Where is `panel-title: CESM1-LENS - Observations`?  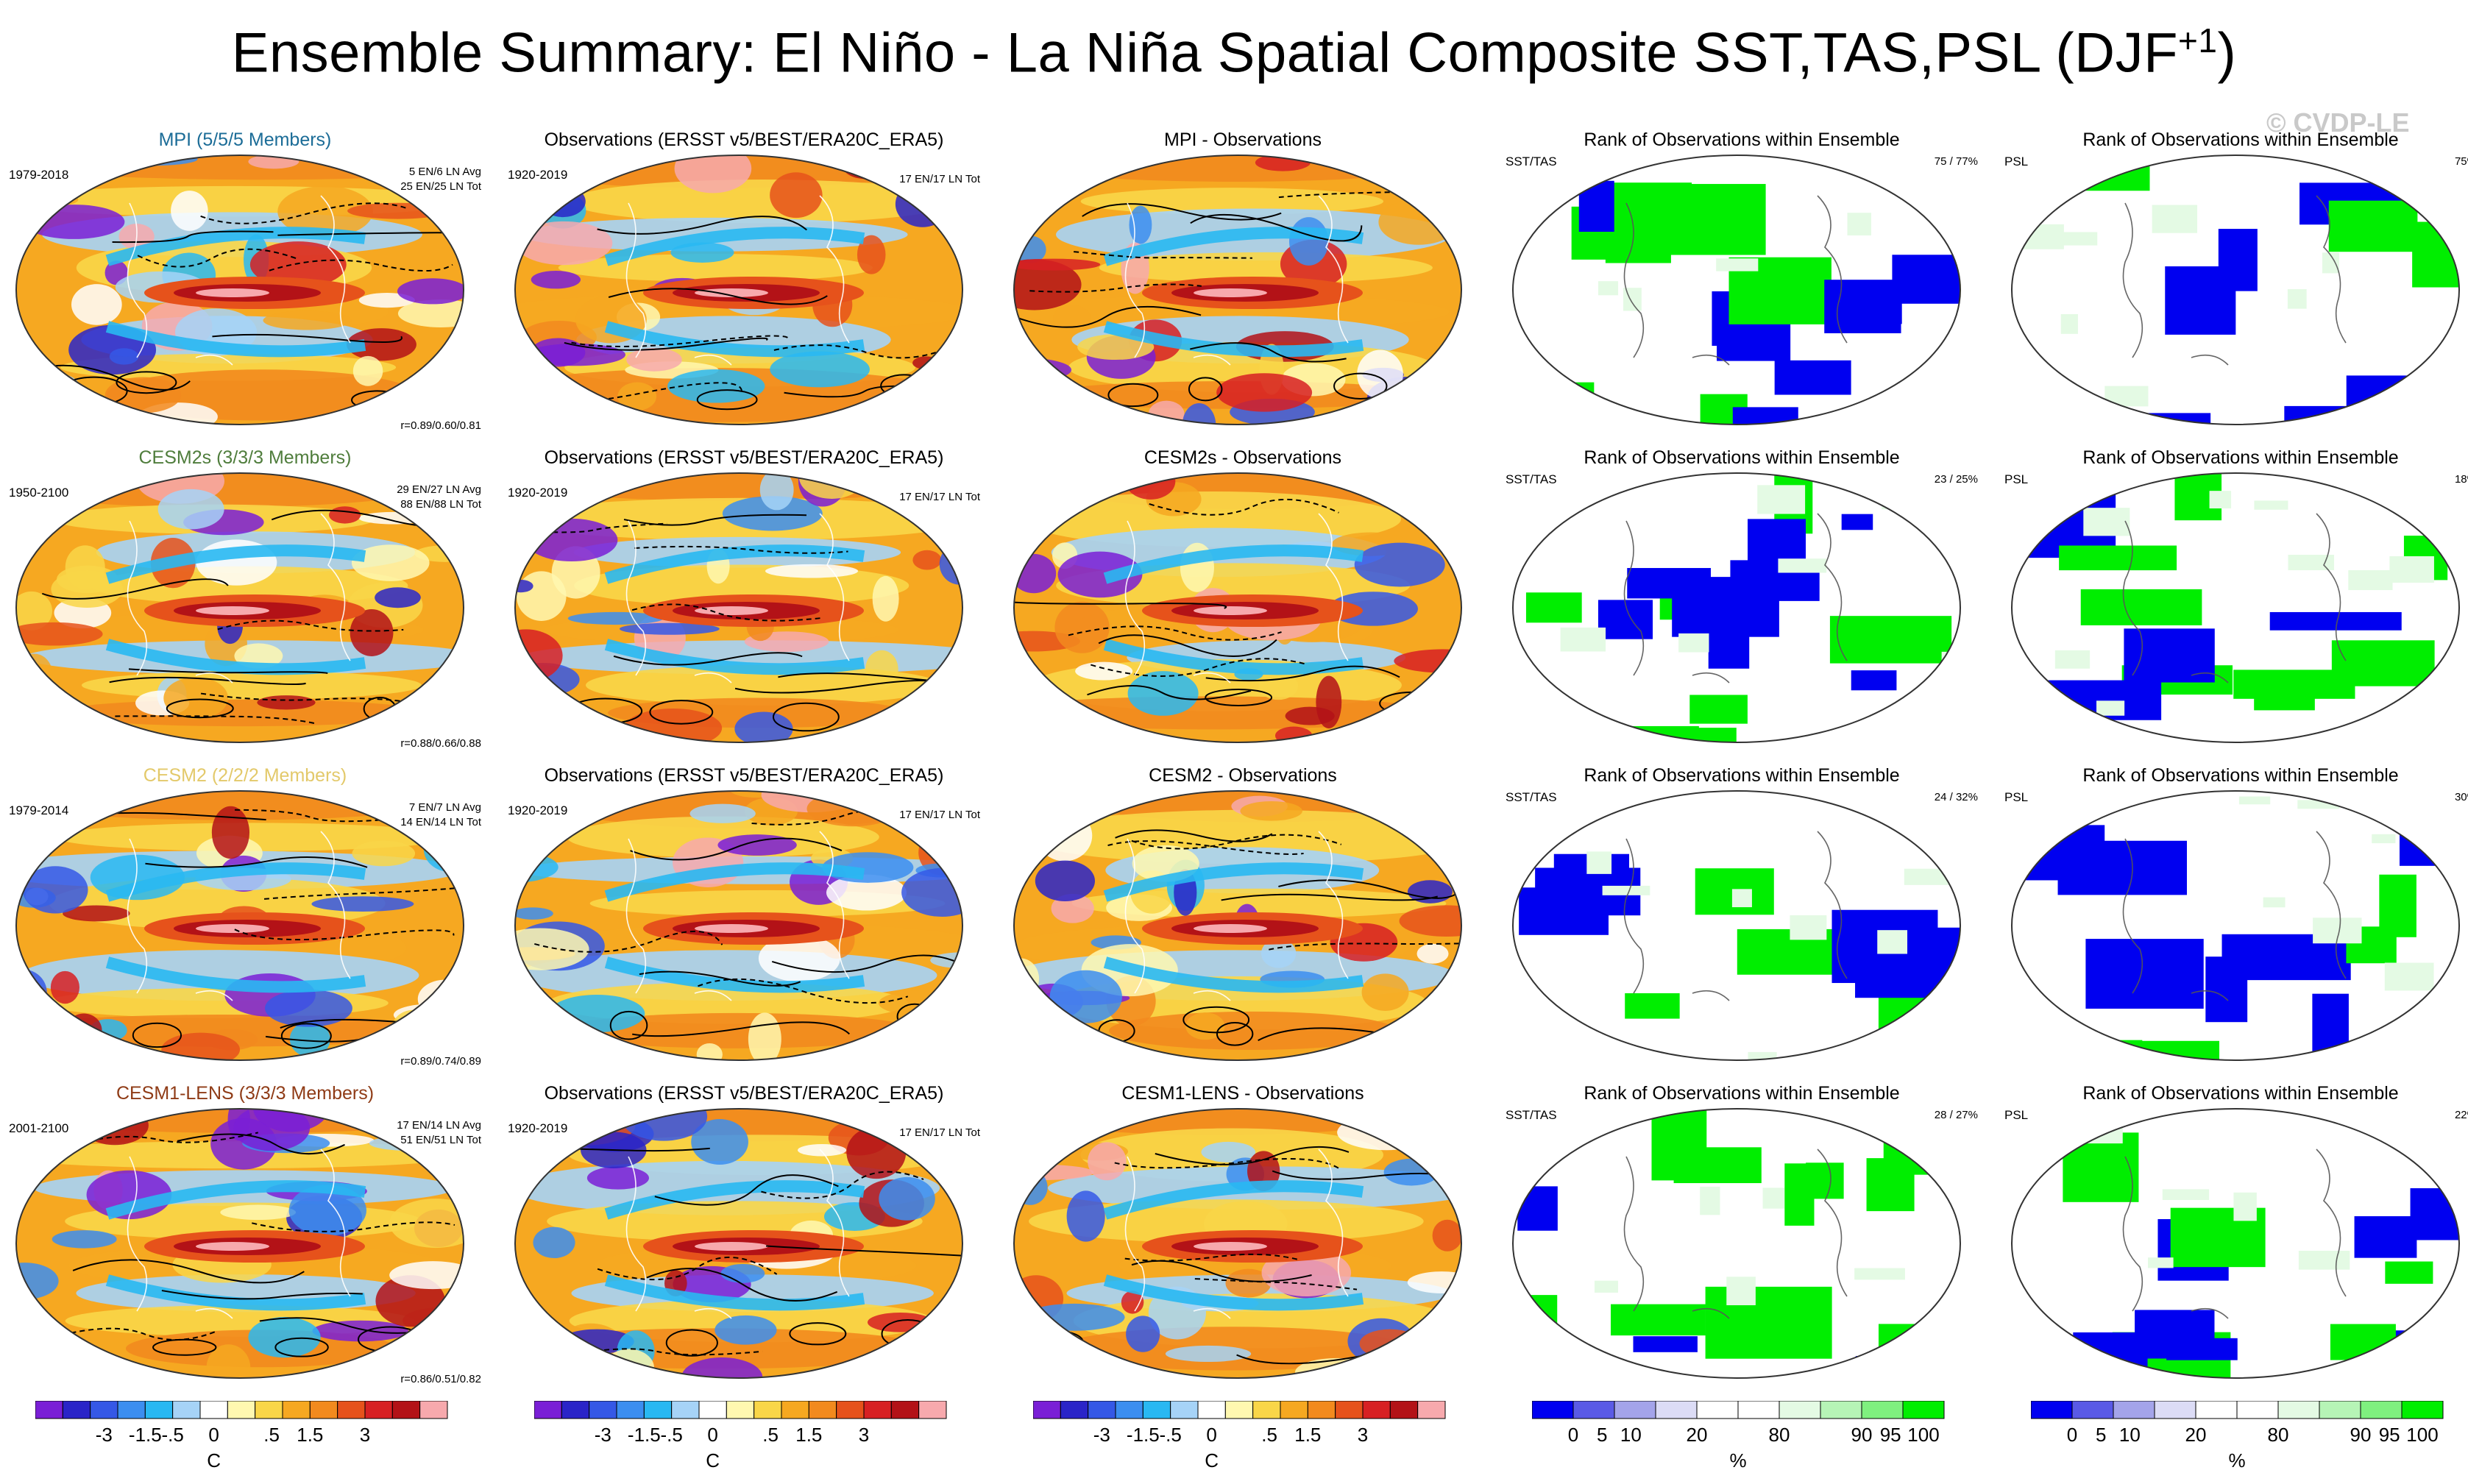 panel-title: CESM1-LENS - Observations is located at coordinates (1242, 1093).